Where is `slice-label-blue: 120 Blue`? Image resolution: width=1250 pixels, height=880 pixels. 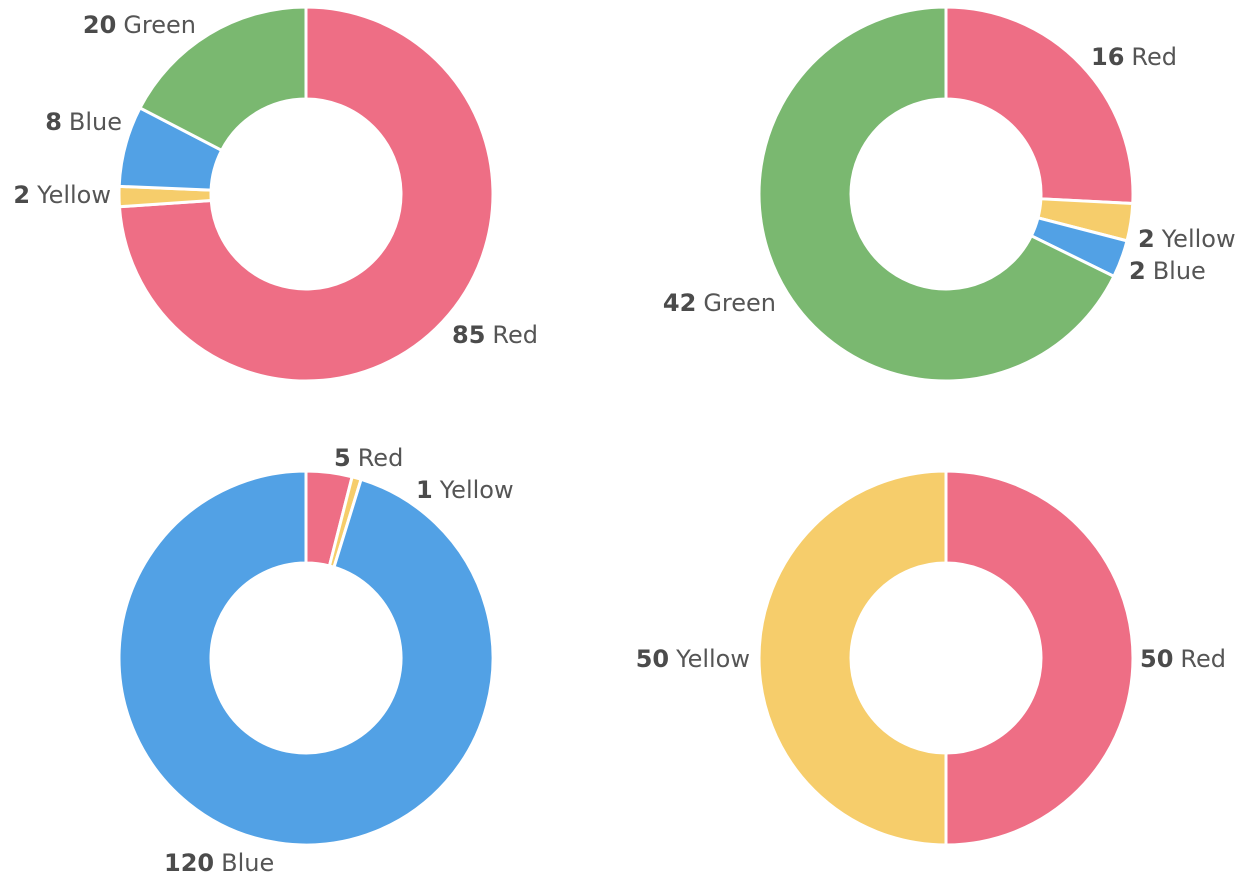 slice-label-blue: 120 Blue is located at coordinates (219, 863).